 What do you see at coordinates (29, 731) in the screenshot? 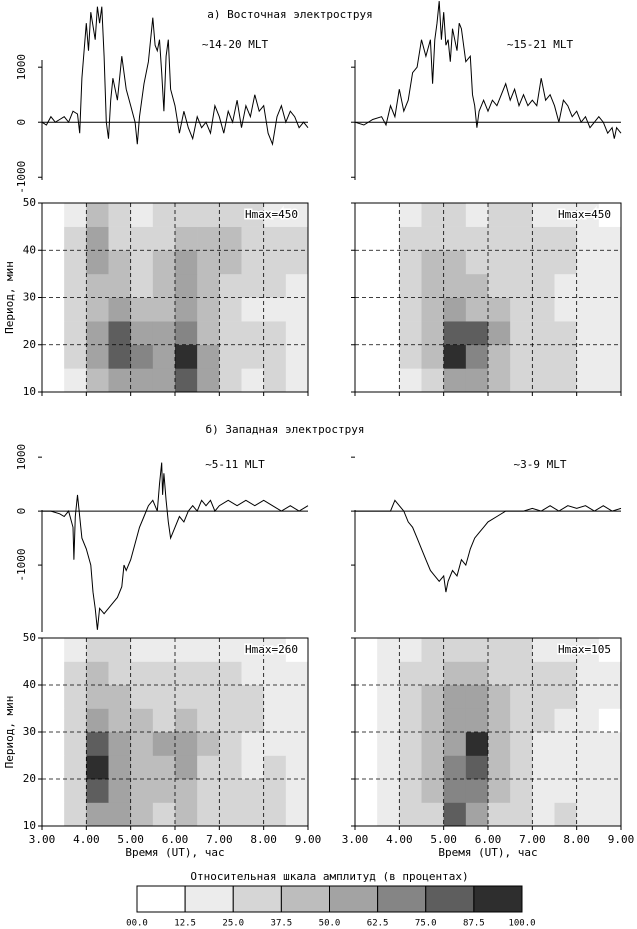
I see `y-tick-label: 30` at bounding box center [29, 731].